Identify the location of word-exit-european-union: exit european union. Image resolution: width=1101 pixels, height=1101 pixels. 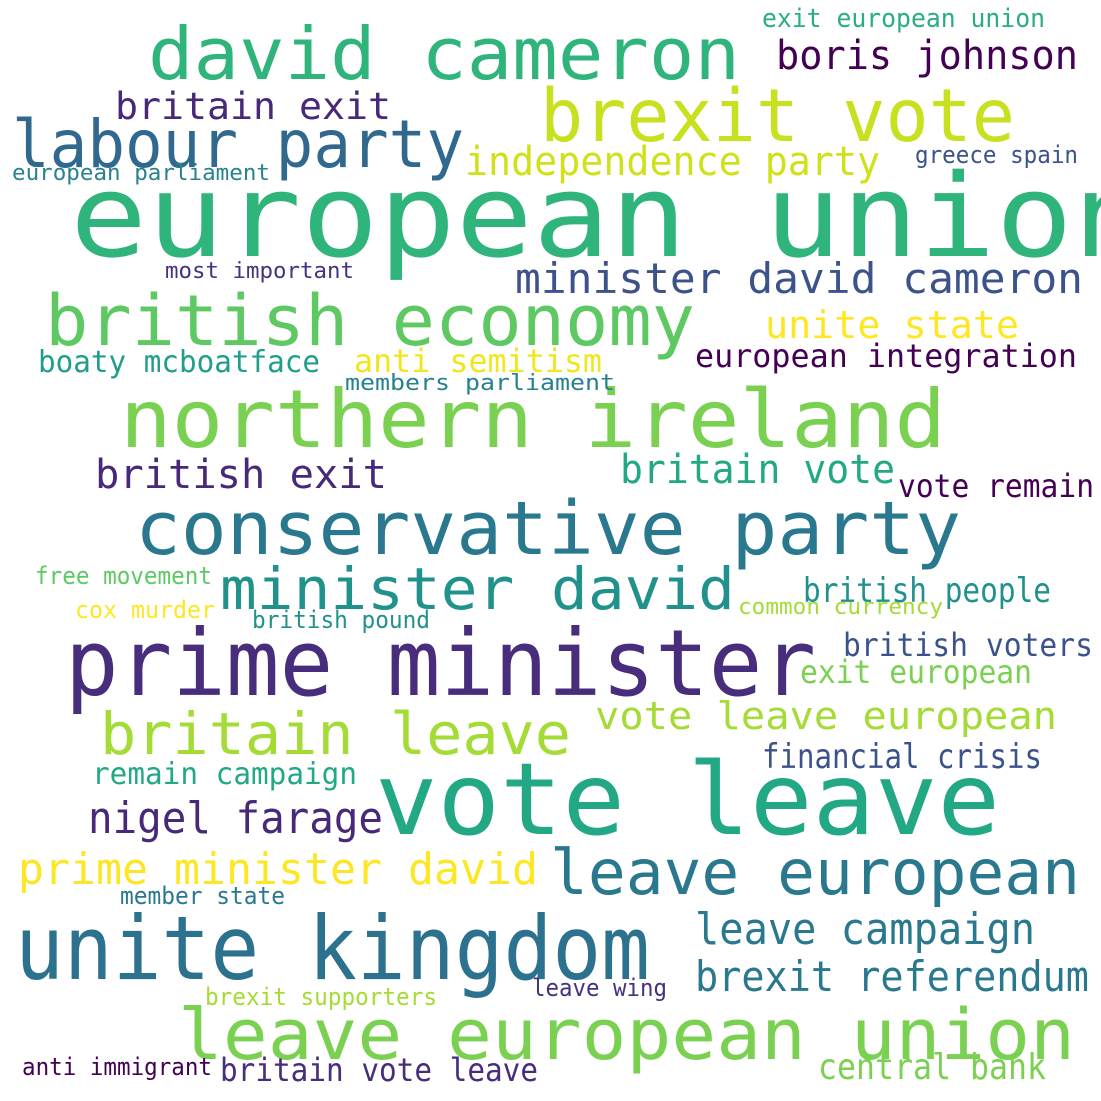
(903, 19).